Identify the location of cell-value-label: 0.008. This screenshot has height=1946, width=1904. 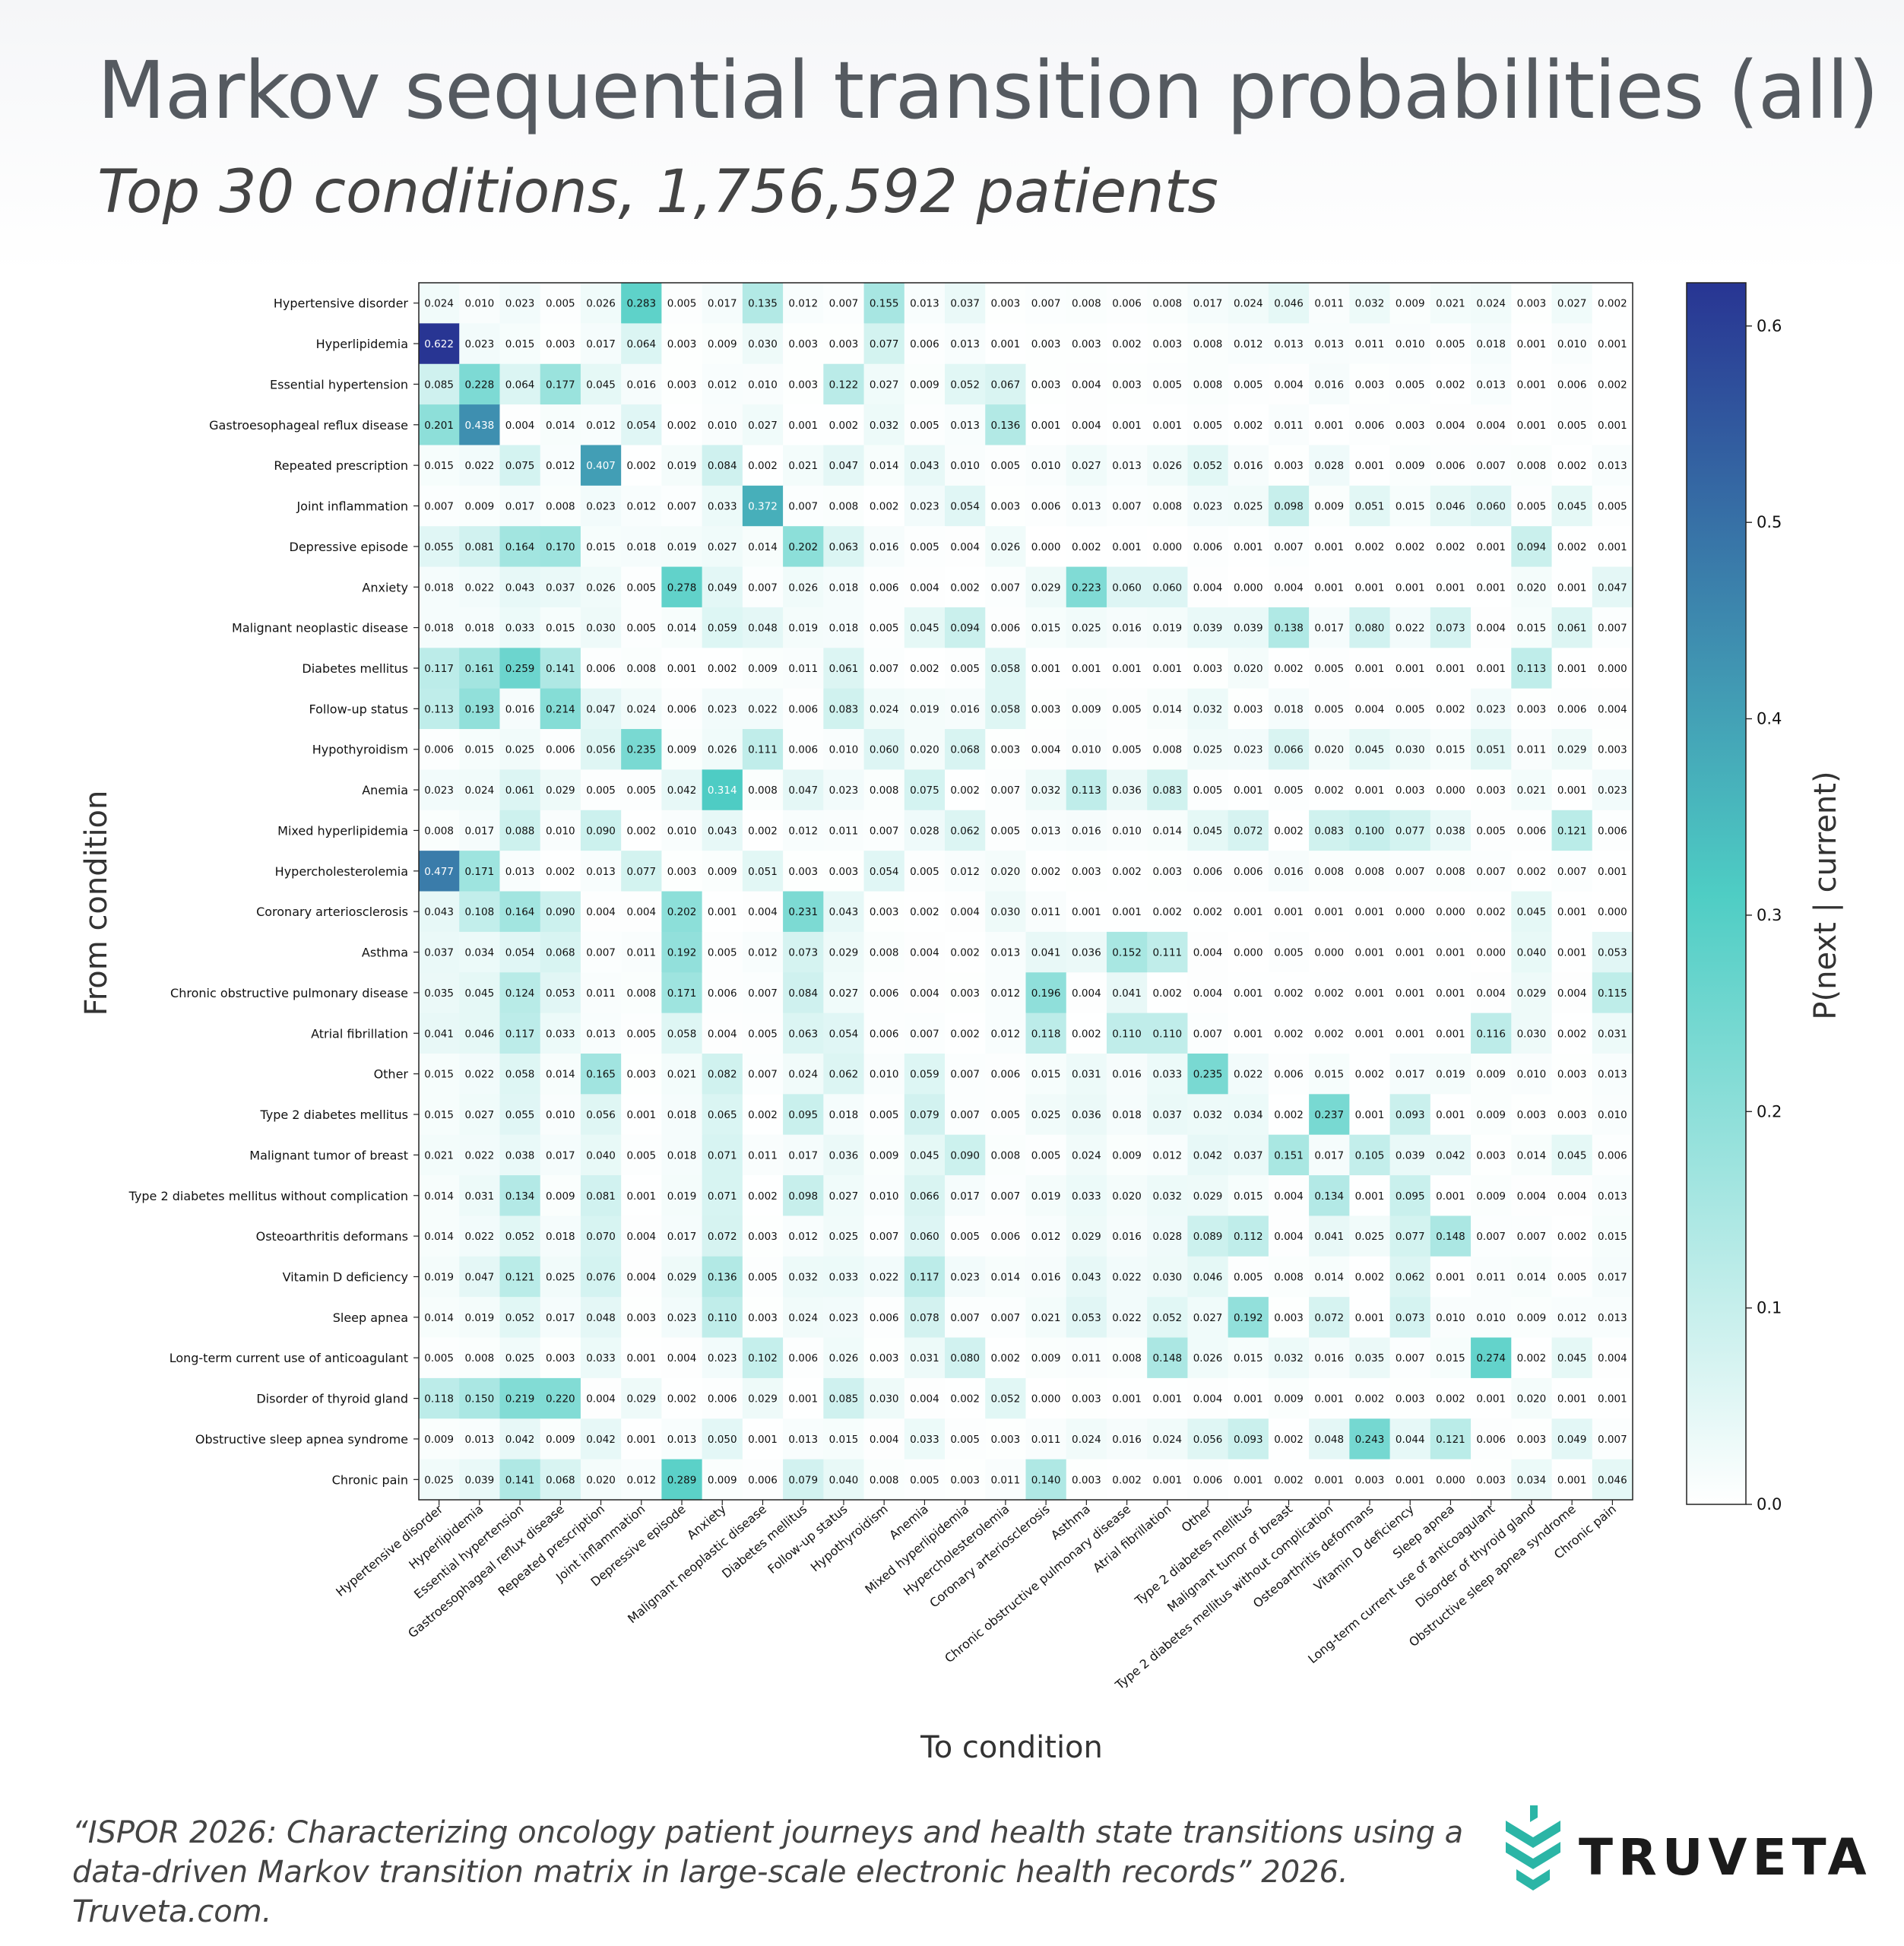
(1208, 385).